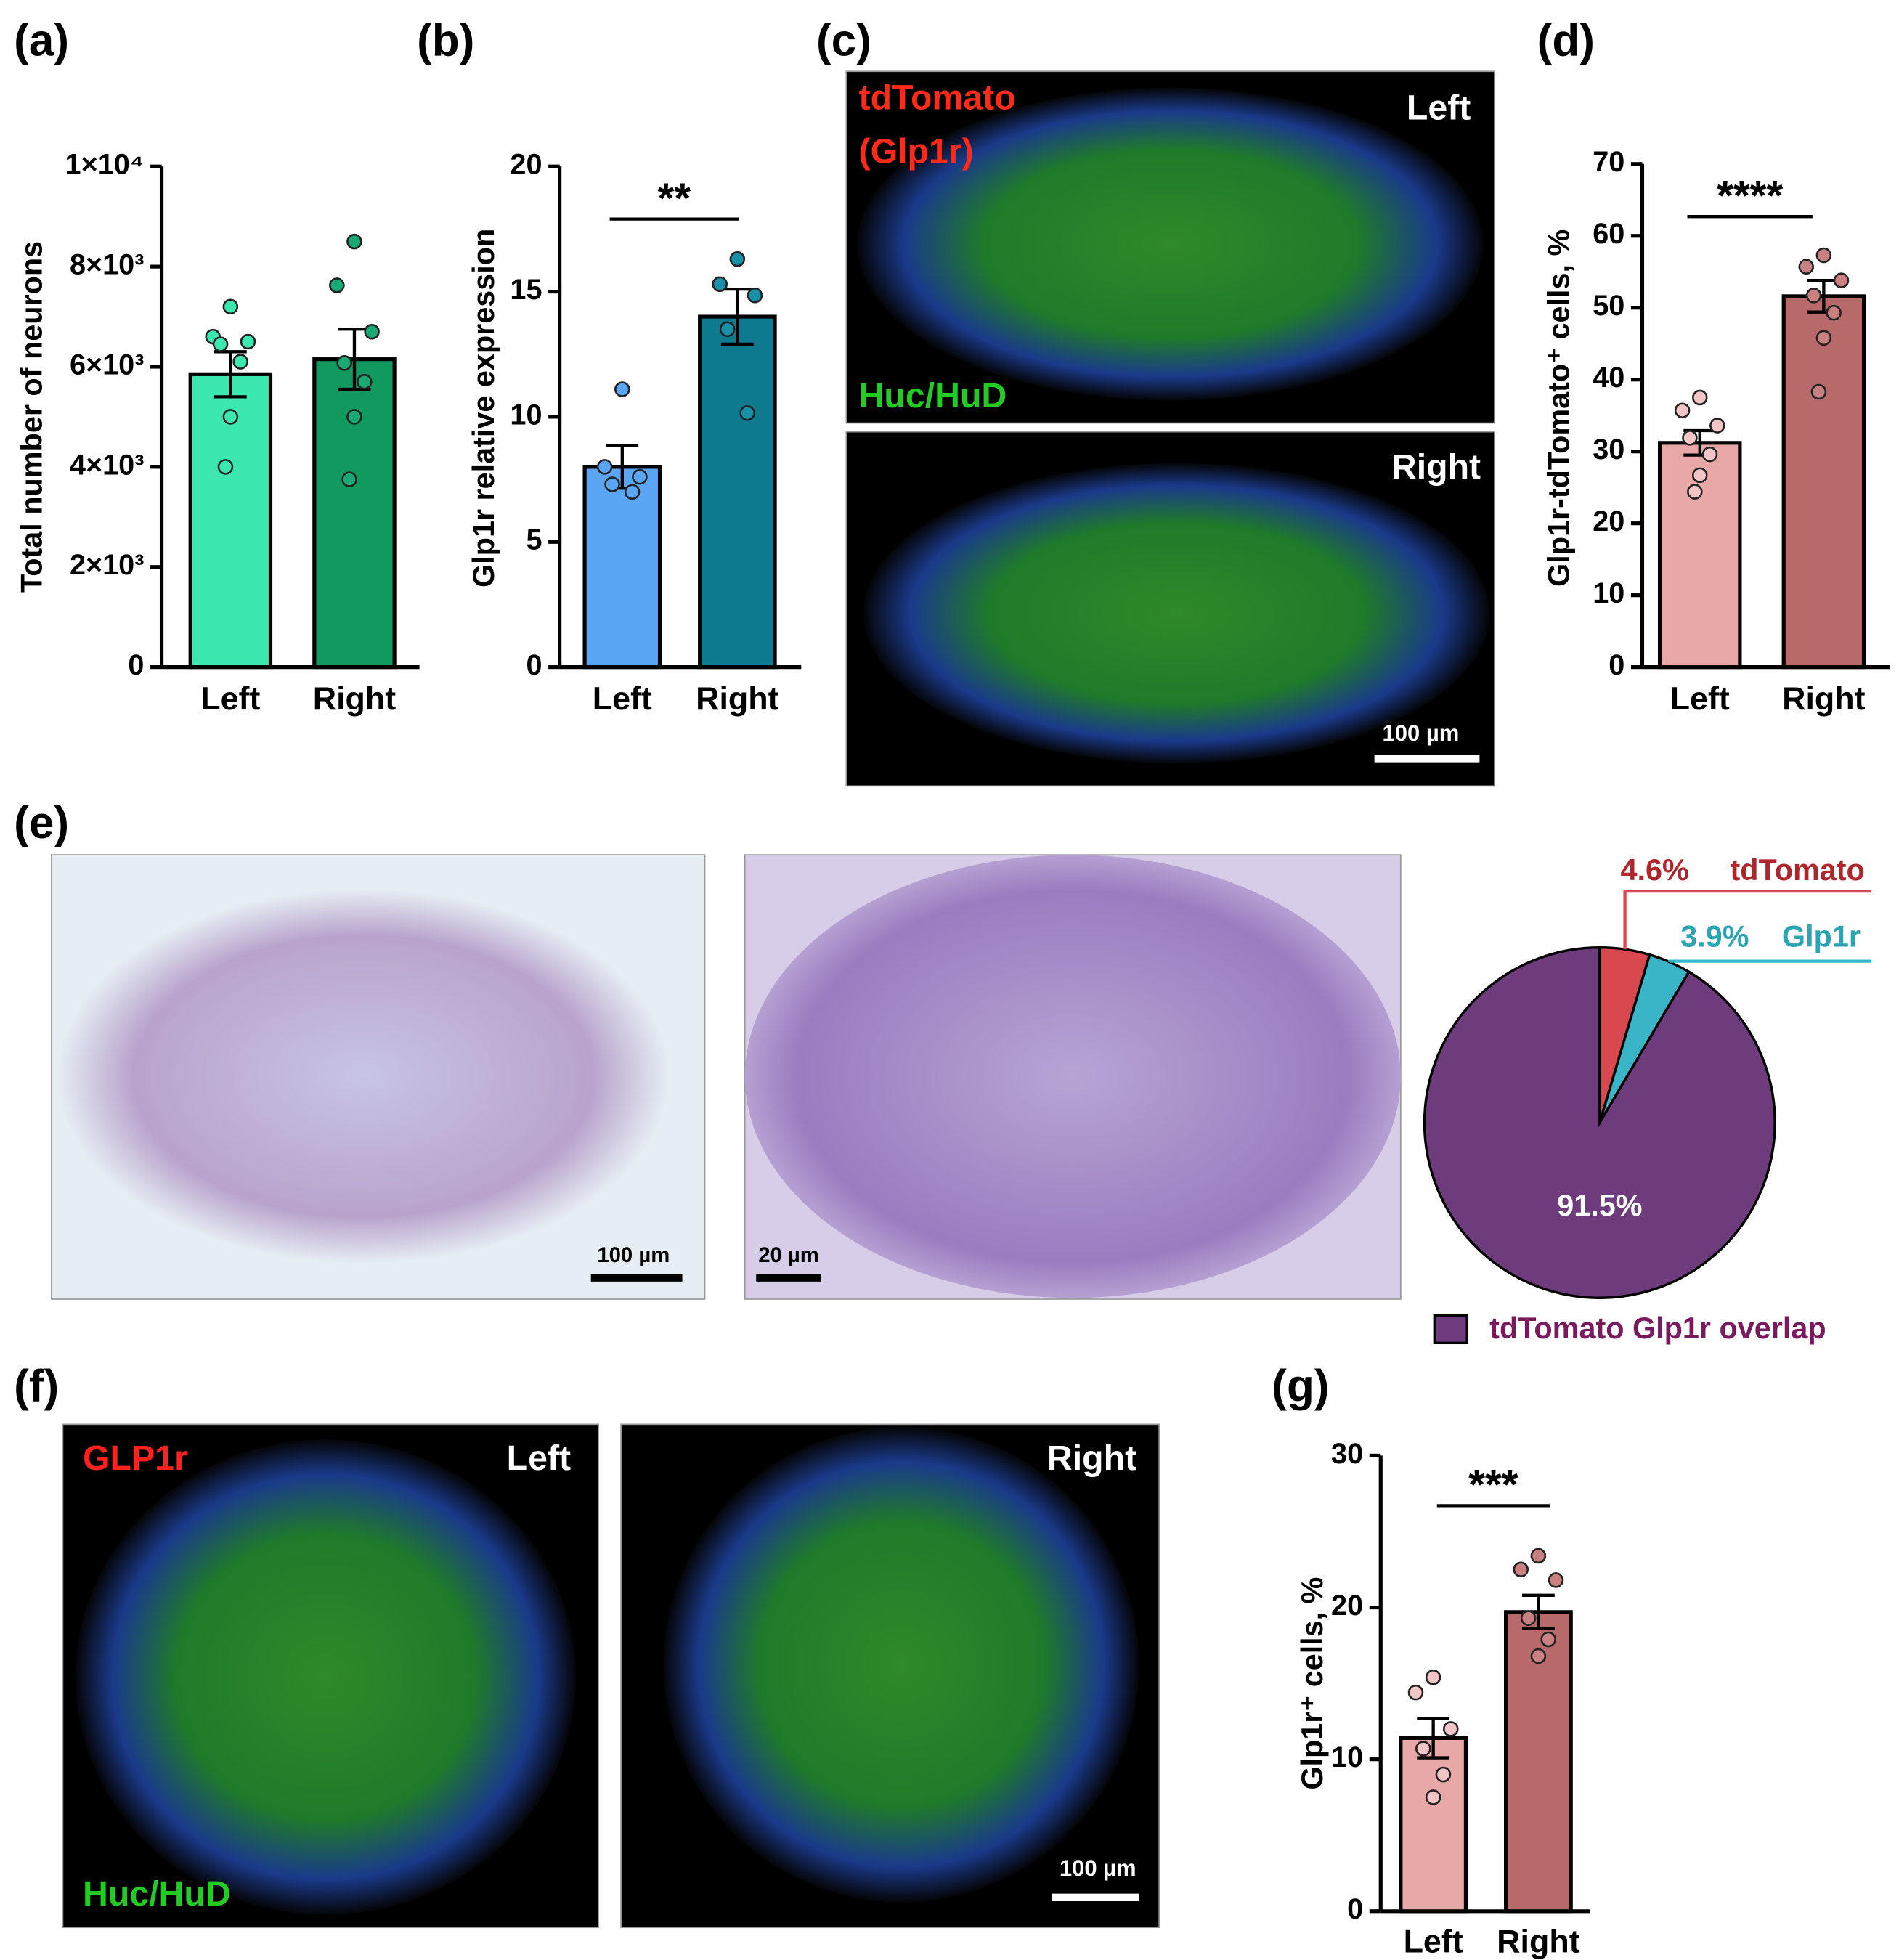 This screenshot has height=1960, width=1899. Describe the element at coordinates (107, 365) in the screenshot. I see `y-tick-label: 6×10³` at that location.